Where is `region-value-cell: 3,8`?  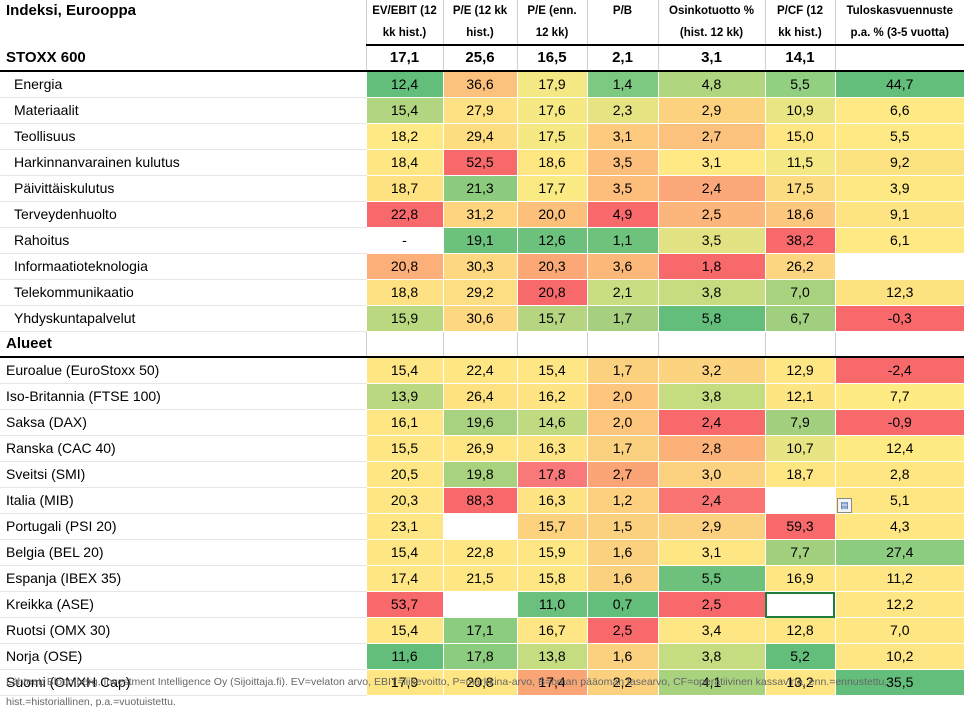
region-value-cell: 3,8 is located at coordinates (711, 656).